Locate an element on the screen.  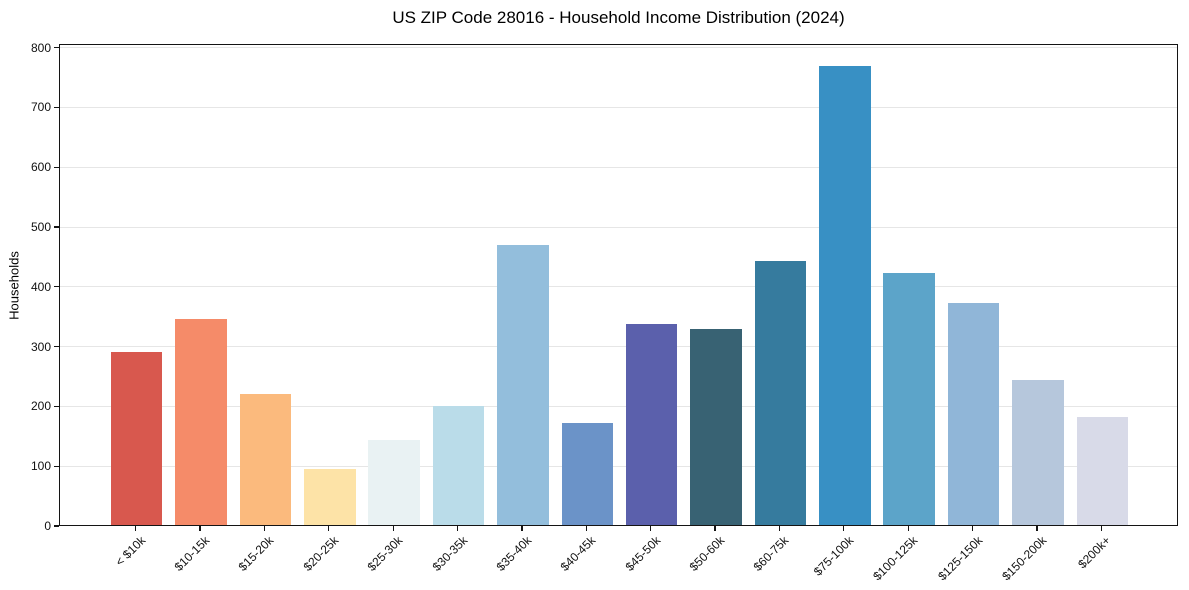
y-tick-label-100: 100 is located at coordinates (40, 466).